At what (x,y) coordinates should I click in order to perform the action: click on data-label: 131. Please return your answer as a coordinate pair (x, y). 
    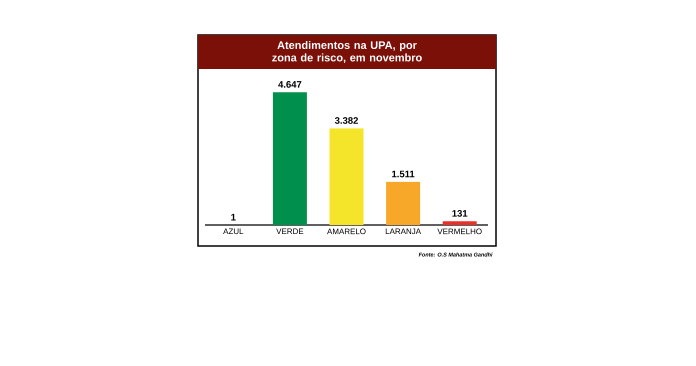
    Looking at the image, I should click on (460, 213).